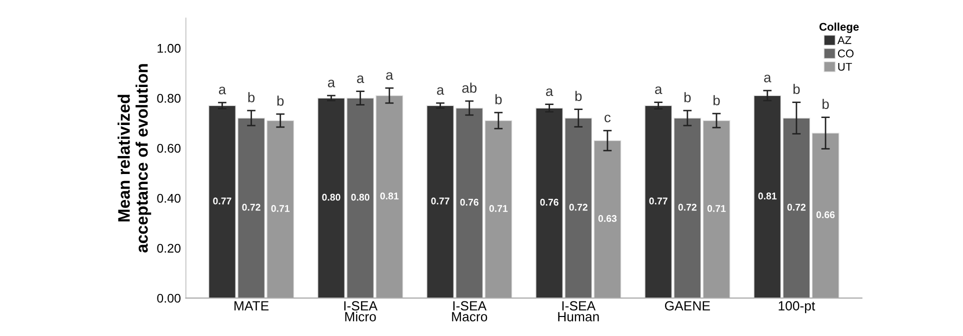  I want to click on legend-label: UT, so click(845, 66).